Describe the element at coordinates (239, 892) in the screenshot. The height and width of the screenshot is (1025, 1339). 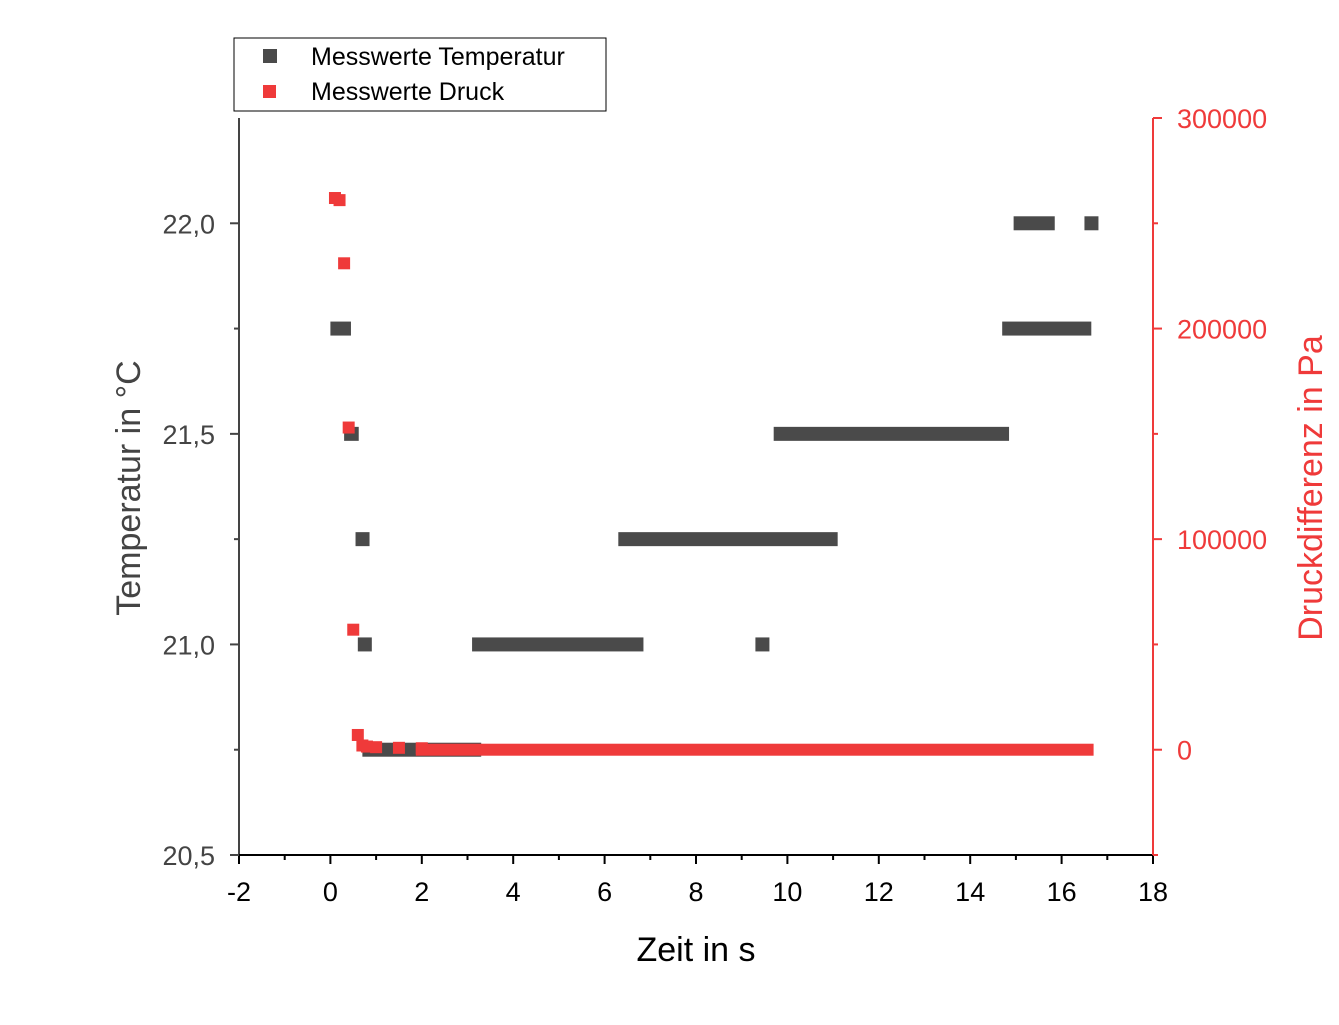
I see `x-tick-label: -2` at that location.